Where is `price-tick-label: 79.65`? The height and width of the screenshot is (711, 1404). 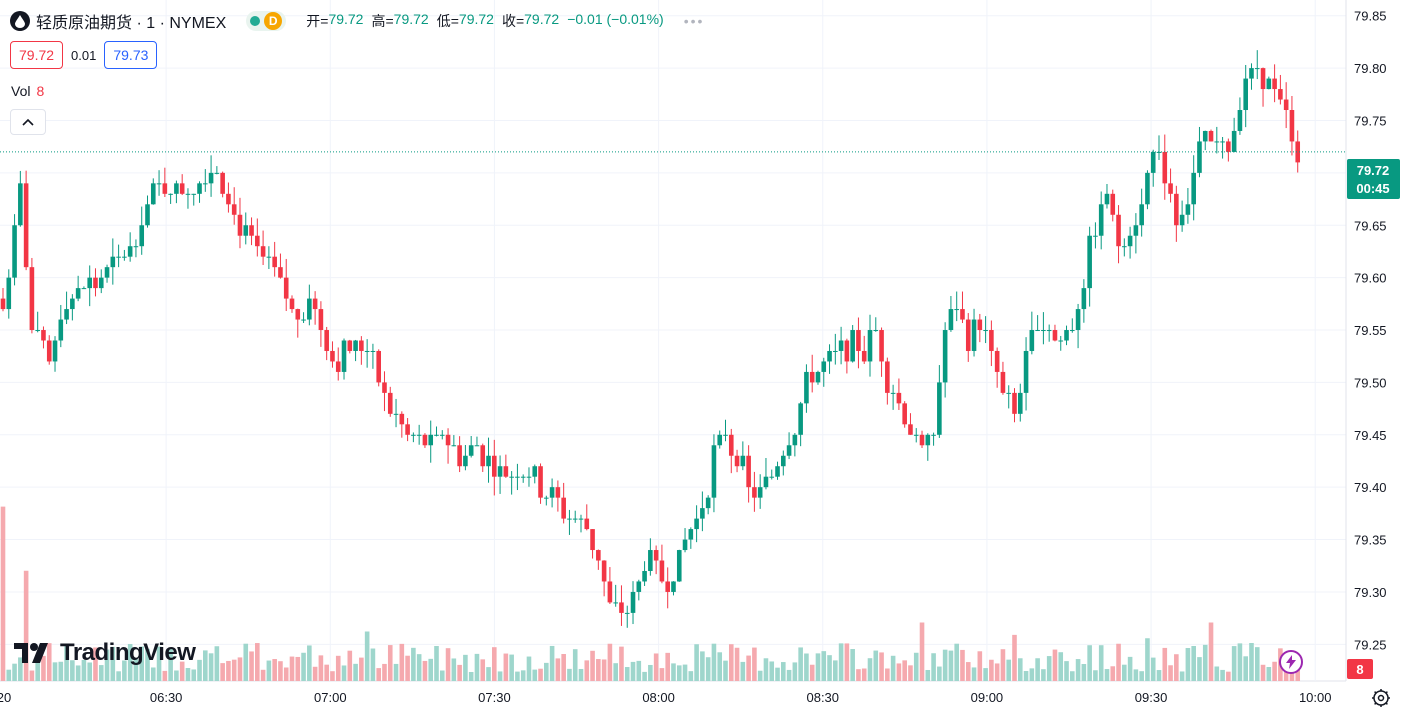
price-tick-label: 79.65 is located at coordinates (1370, 225).